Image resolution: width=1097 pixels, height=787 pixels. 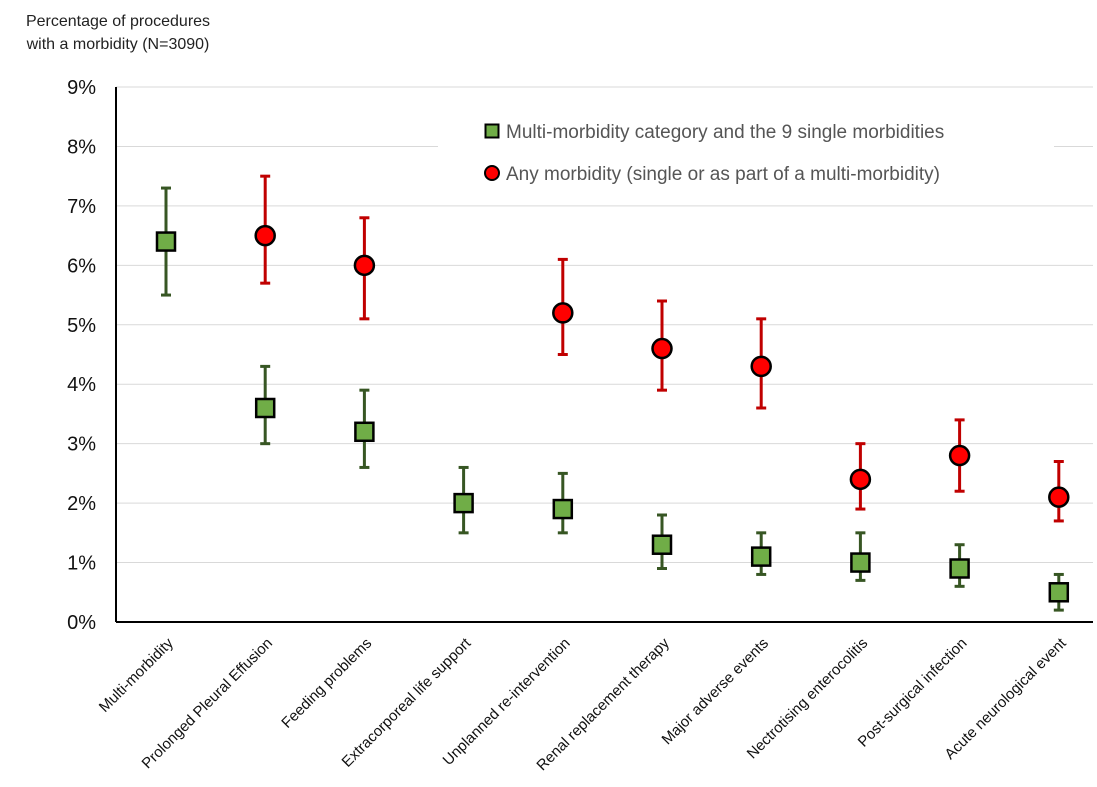 I want to click on y-tick-labels: 0% 1% 2% 3% 4% 5% 6% 7% 8% 9%, so click(x=81, y=355).